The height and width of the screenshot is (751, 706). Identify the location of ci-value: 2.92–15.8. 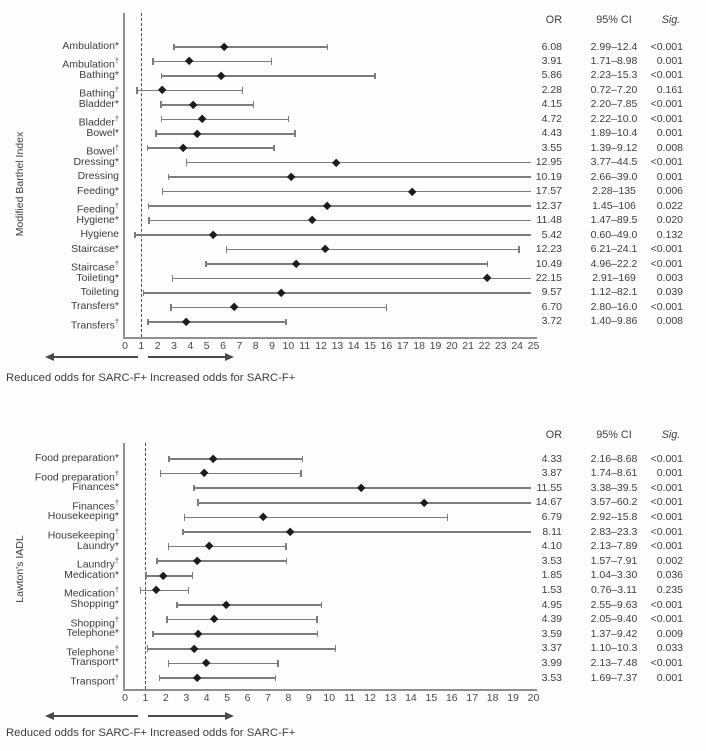
(614, 516).